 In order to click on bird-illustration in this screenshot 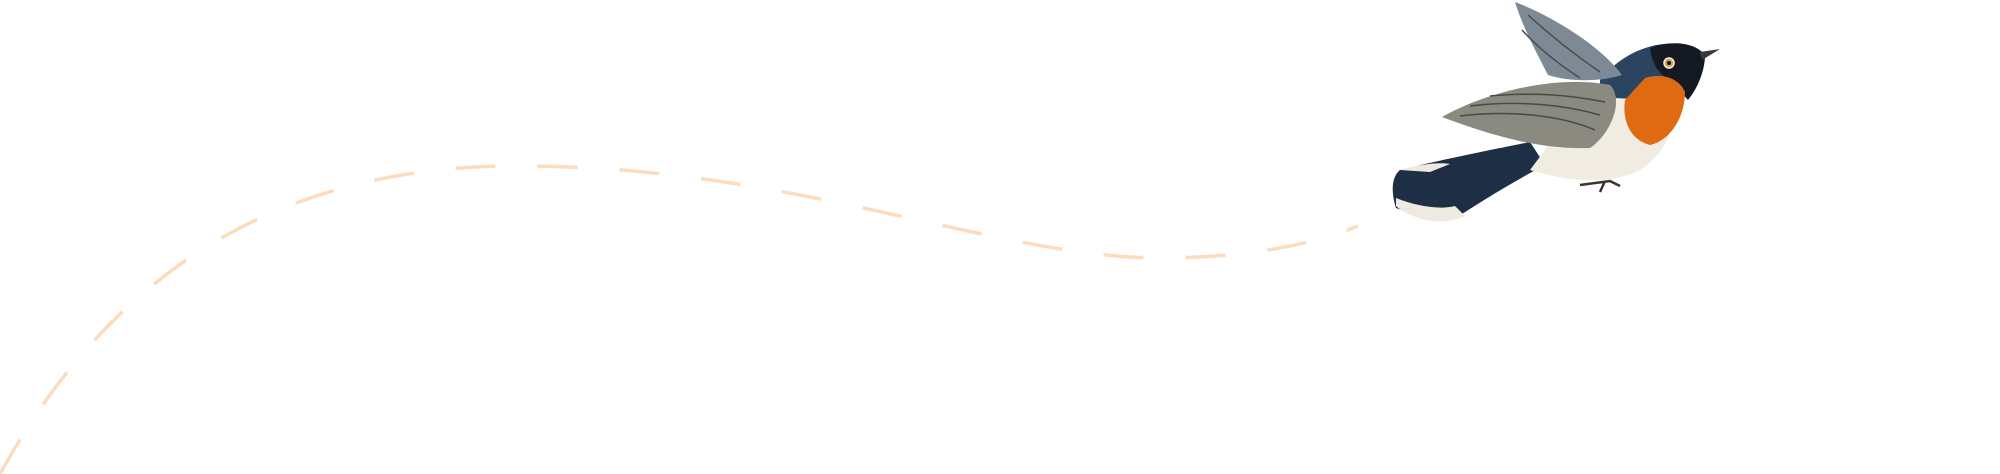, I will do `click(1556, 112)`.